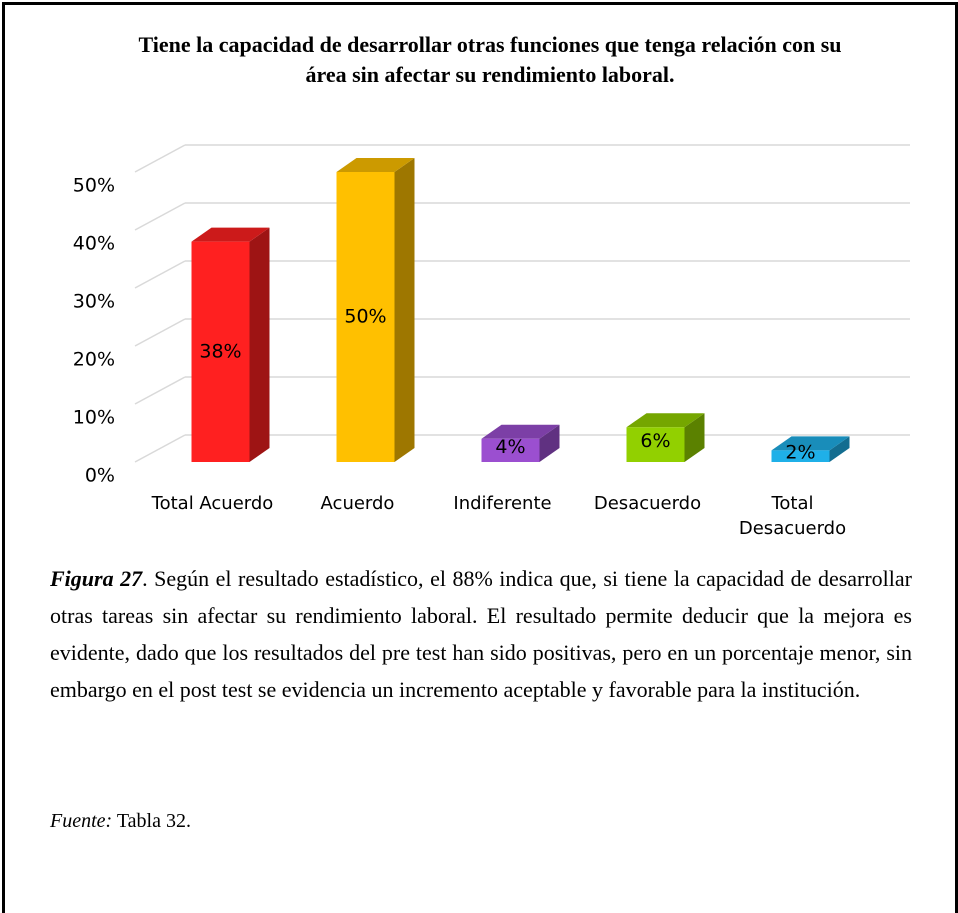 The width and height of the screenshot is (958, 913). What do you see at coordinates (510, 447) in the screenshot?
I see `value-label: 4%` at bounding box center [510, 447].